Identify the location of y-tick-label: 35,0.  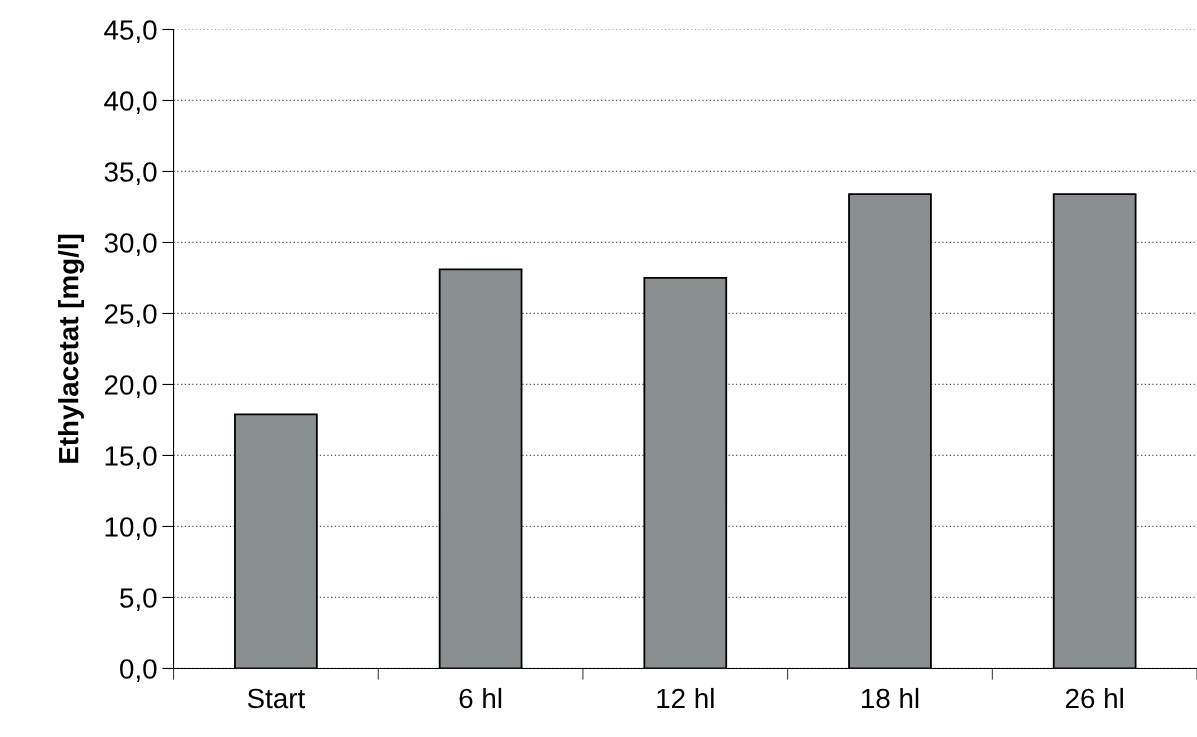
(130, 174).